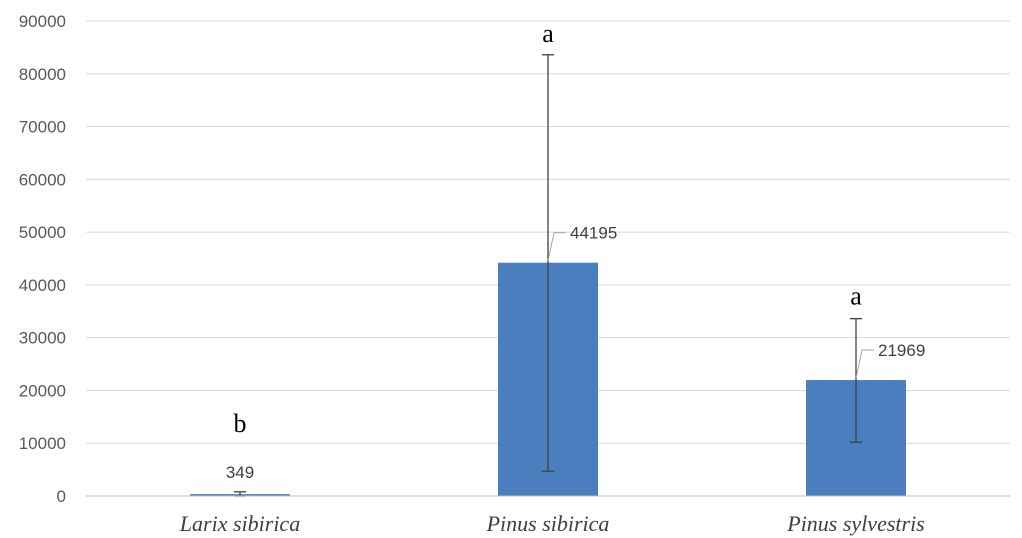  Describe the element at coordinates (42, 179) in the screenshot. I see `y-tick-label: 60000` at that location.